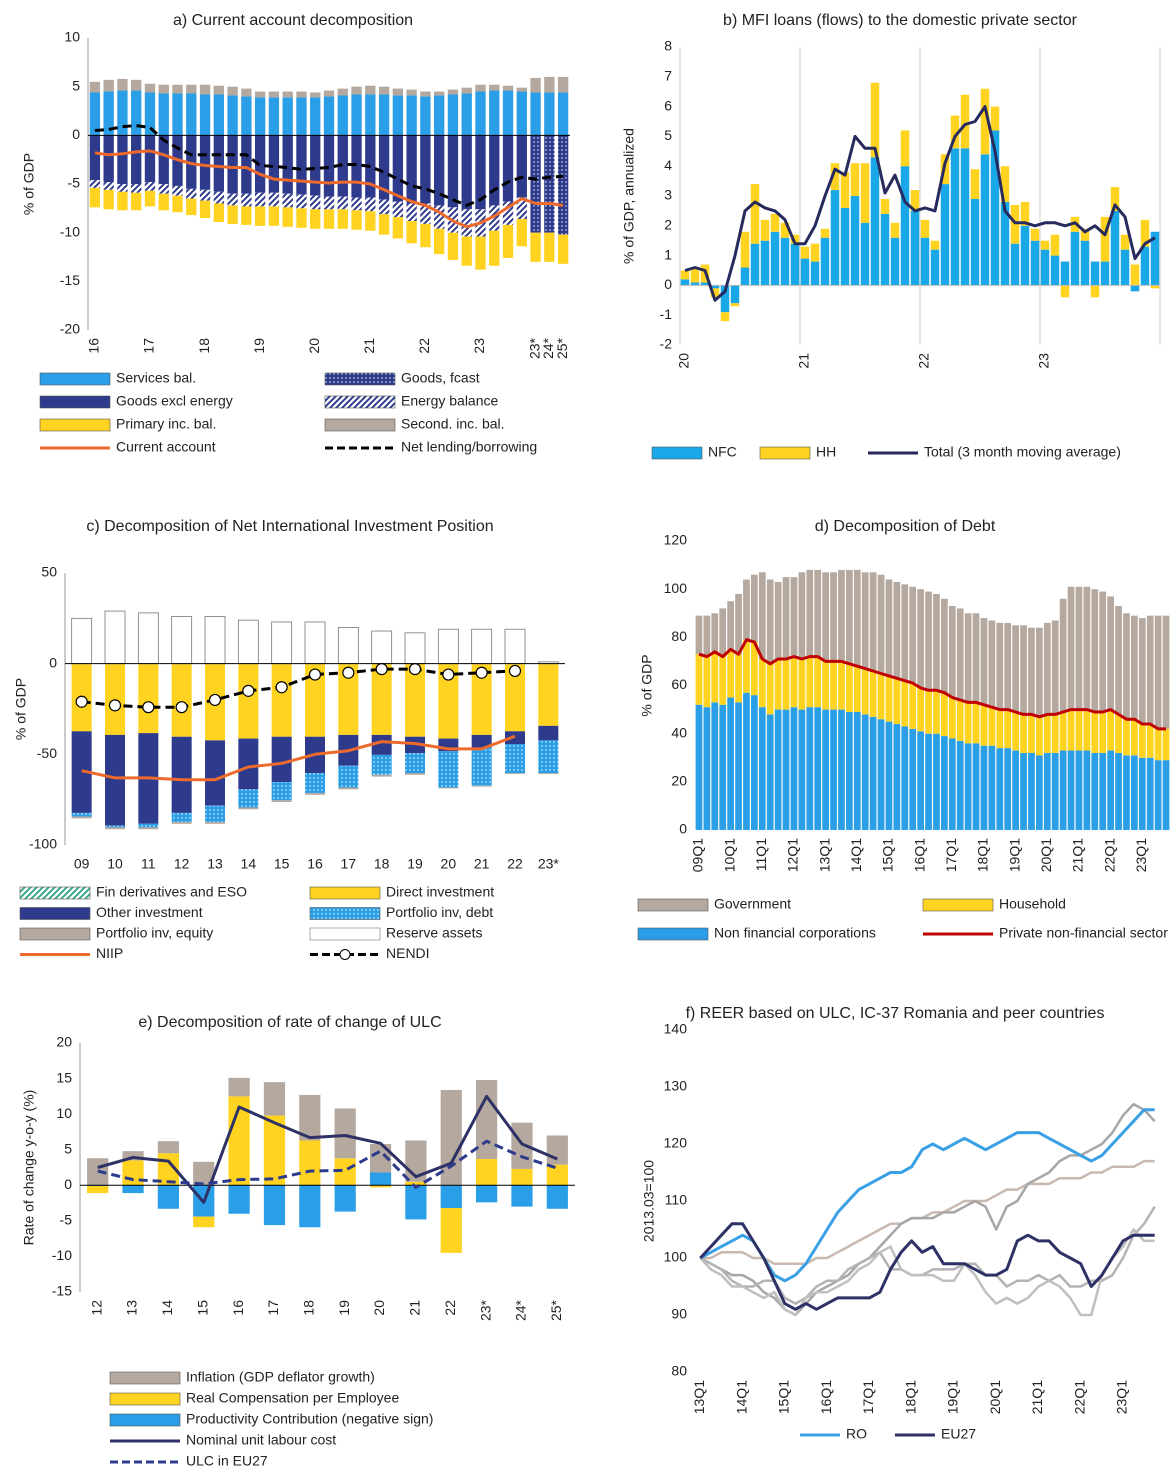  Describe the element at coordinates (673, 934) in the screenshot. I see `legend-swatch` at that location.